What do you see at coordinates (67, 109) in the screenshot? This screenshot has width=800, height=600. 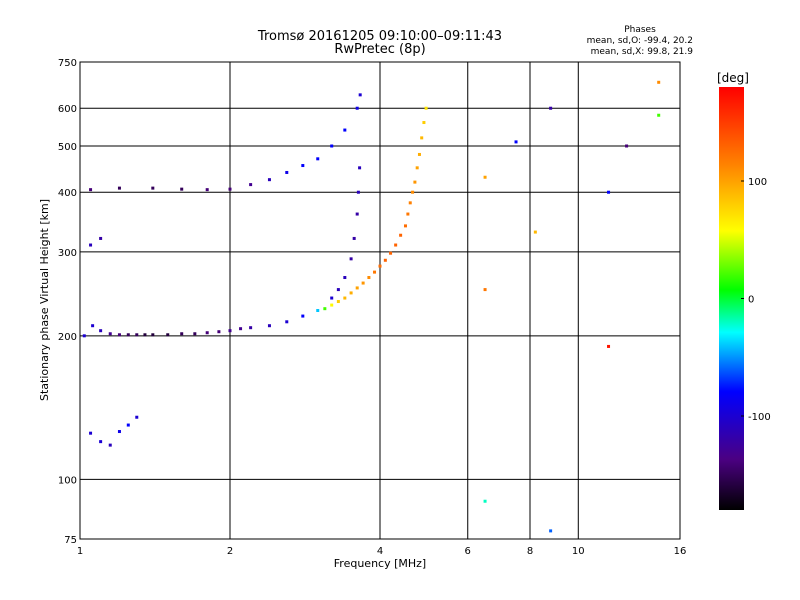 I see `y-tick-label: 600` at bounding box center [67, 109].